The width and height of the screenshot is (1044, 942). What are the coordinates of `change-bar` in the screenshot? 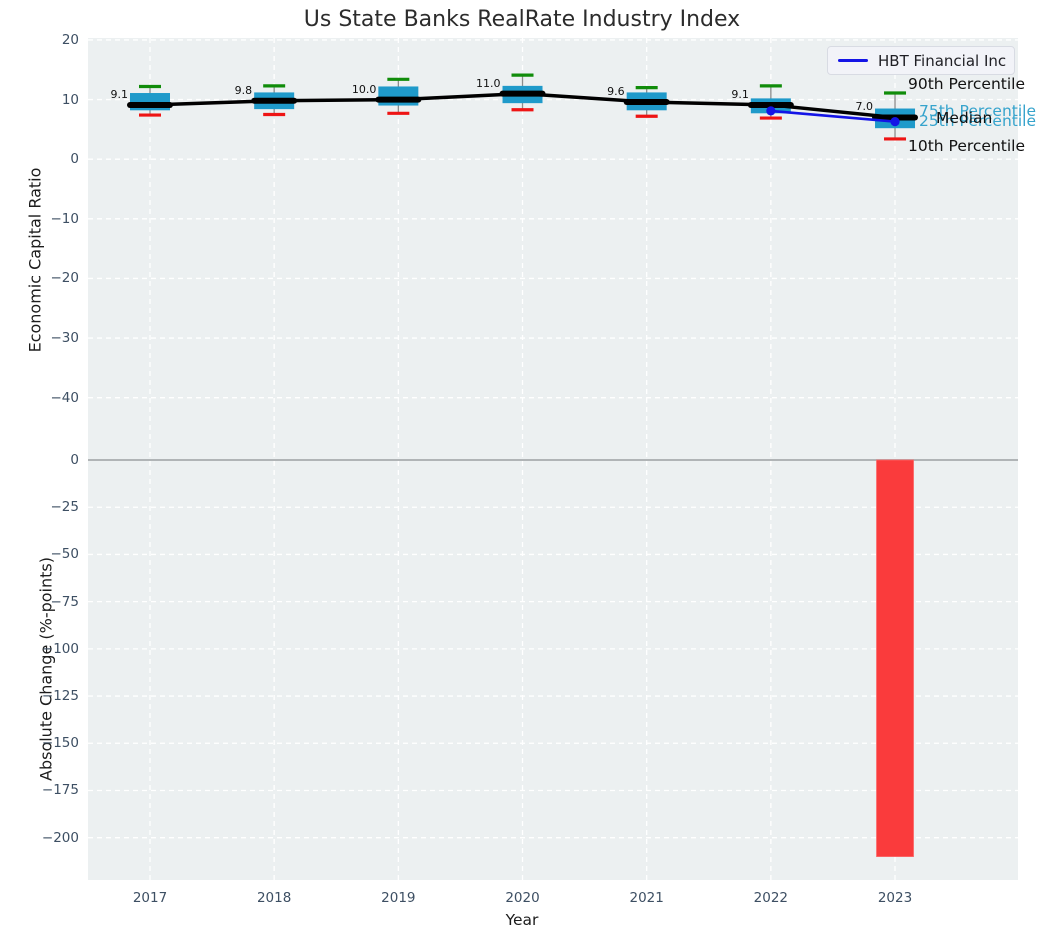 It's located at (895, 658).